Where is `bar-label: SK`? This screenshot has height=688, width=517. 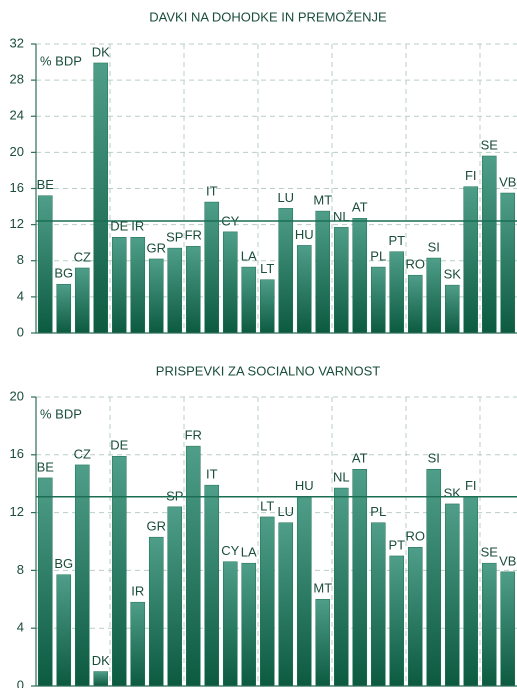 bar-label: SK is located at coordinates (453, 492).